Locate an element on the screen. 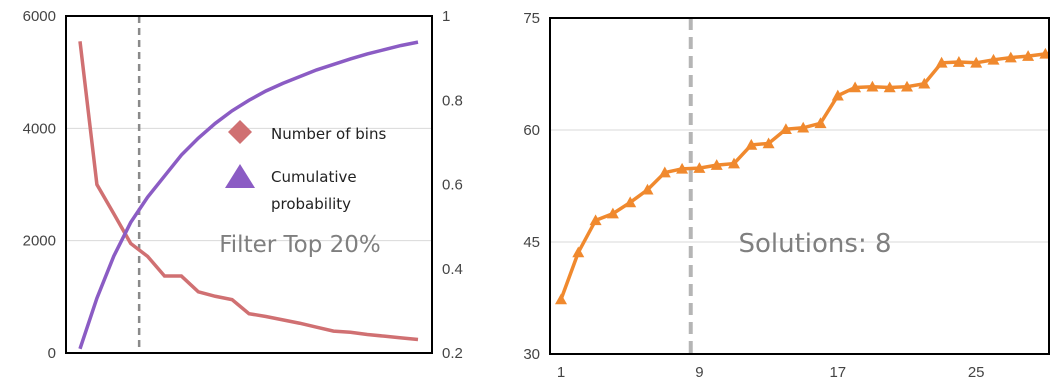 The image size is (1050, 384). right-chart-y-tick-label: 30 is located at coordinates (531, 354).